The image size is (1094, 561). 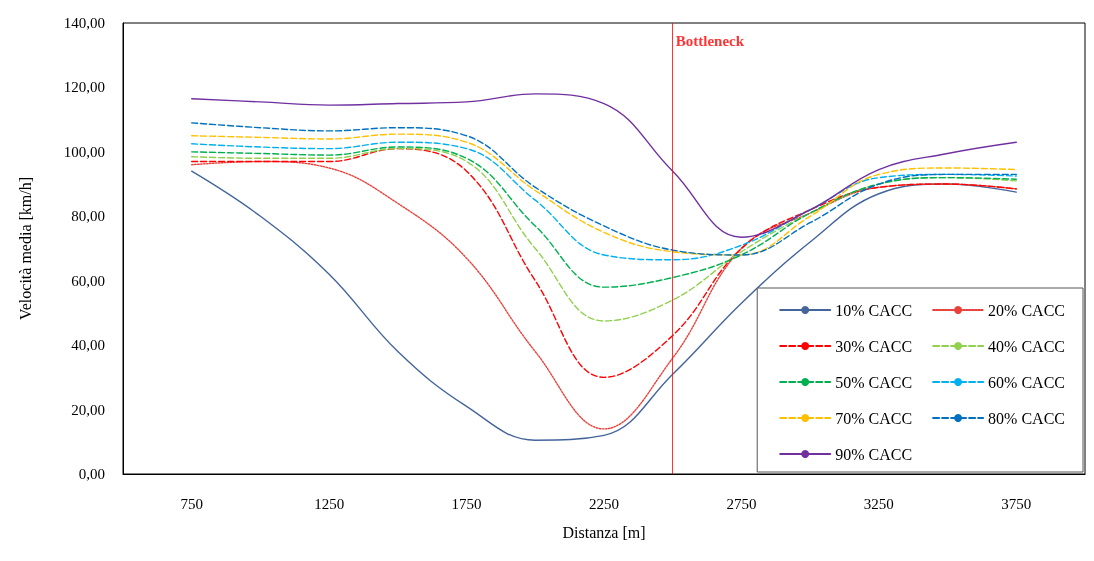 I want to click on legend-label: 30% CACC, so click(x=874, y=346).